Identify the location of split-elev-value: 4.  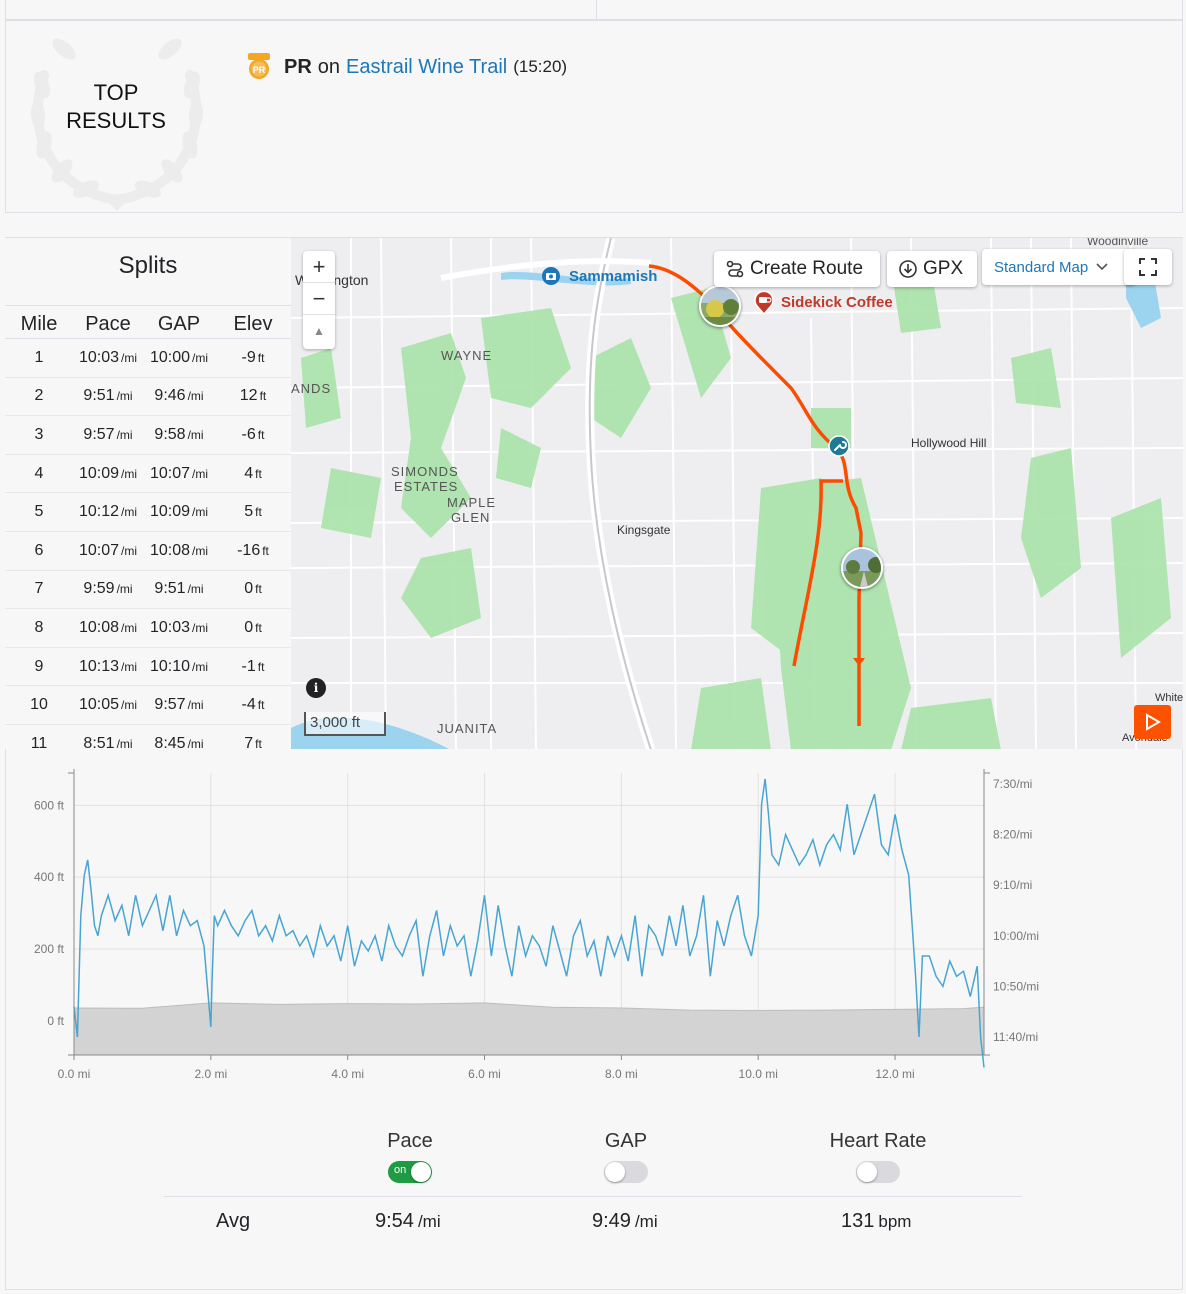
(249, 473).